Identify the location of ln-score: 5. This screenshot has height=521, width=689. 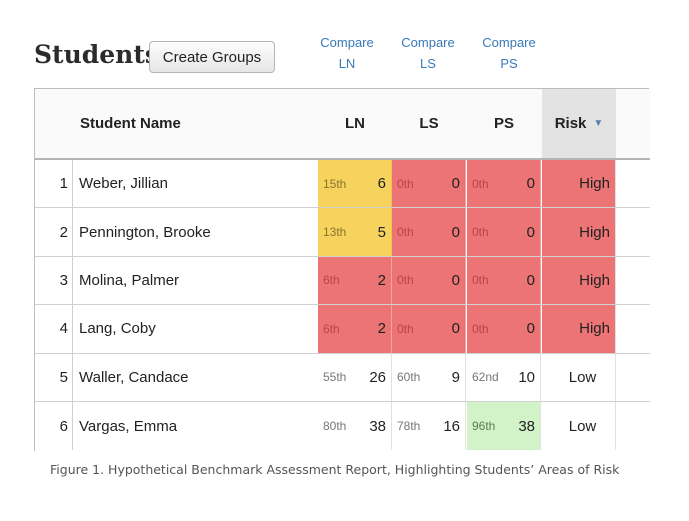
(381, 232).